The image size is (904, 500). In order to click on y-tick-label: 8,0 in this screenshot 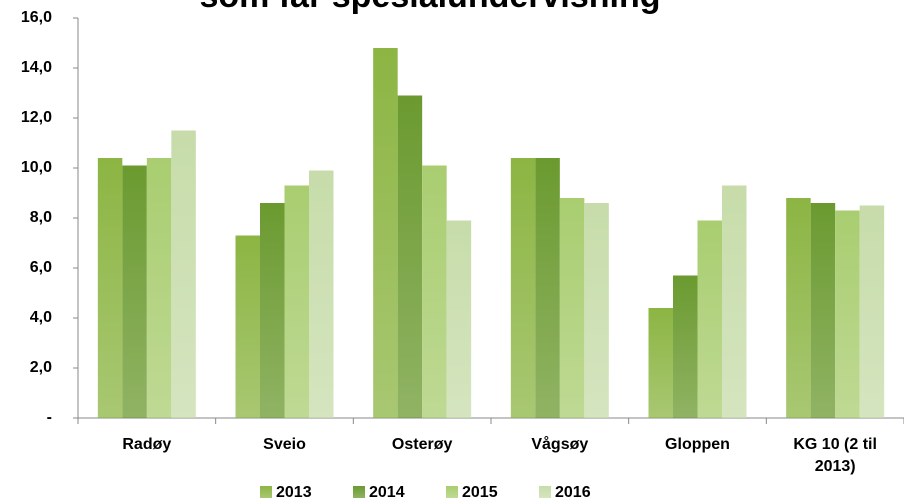, I will do `click(41, 217)`.